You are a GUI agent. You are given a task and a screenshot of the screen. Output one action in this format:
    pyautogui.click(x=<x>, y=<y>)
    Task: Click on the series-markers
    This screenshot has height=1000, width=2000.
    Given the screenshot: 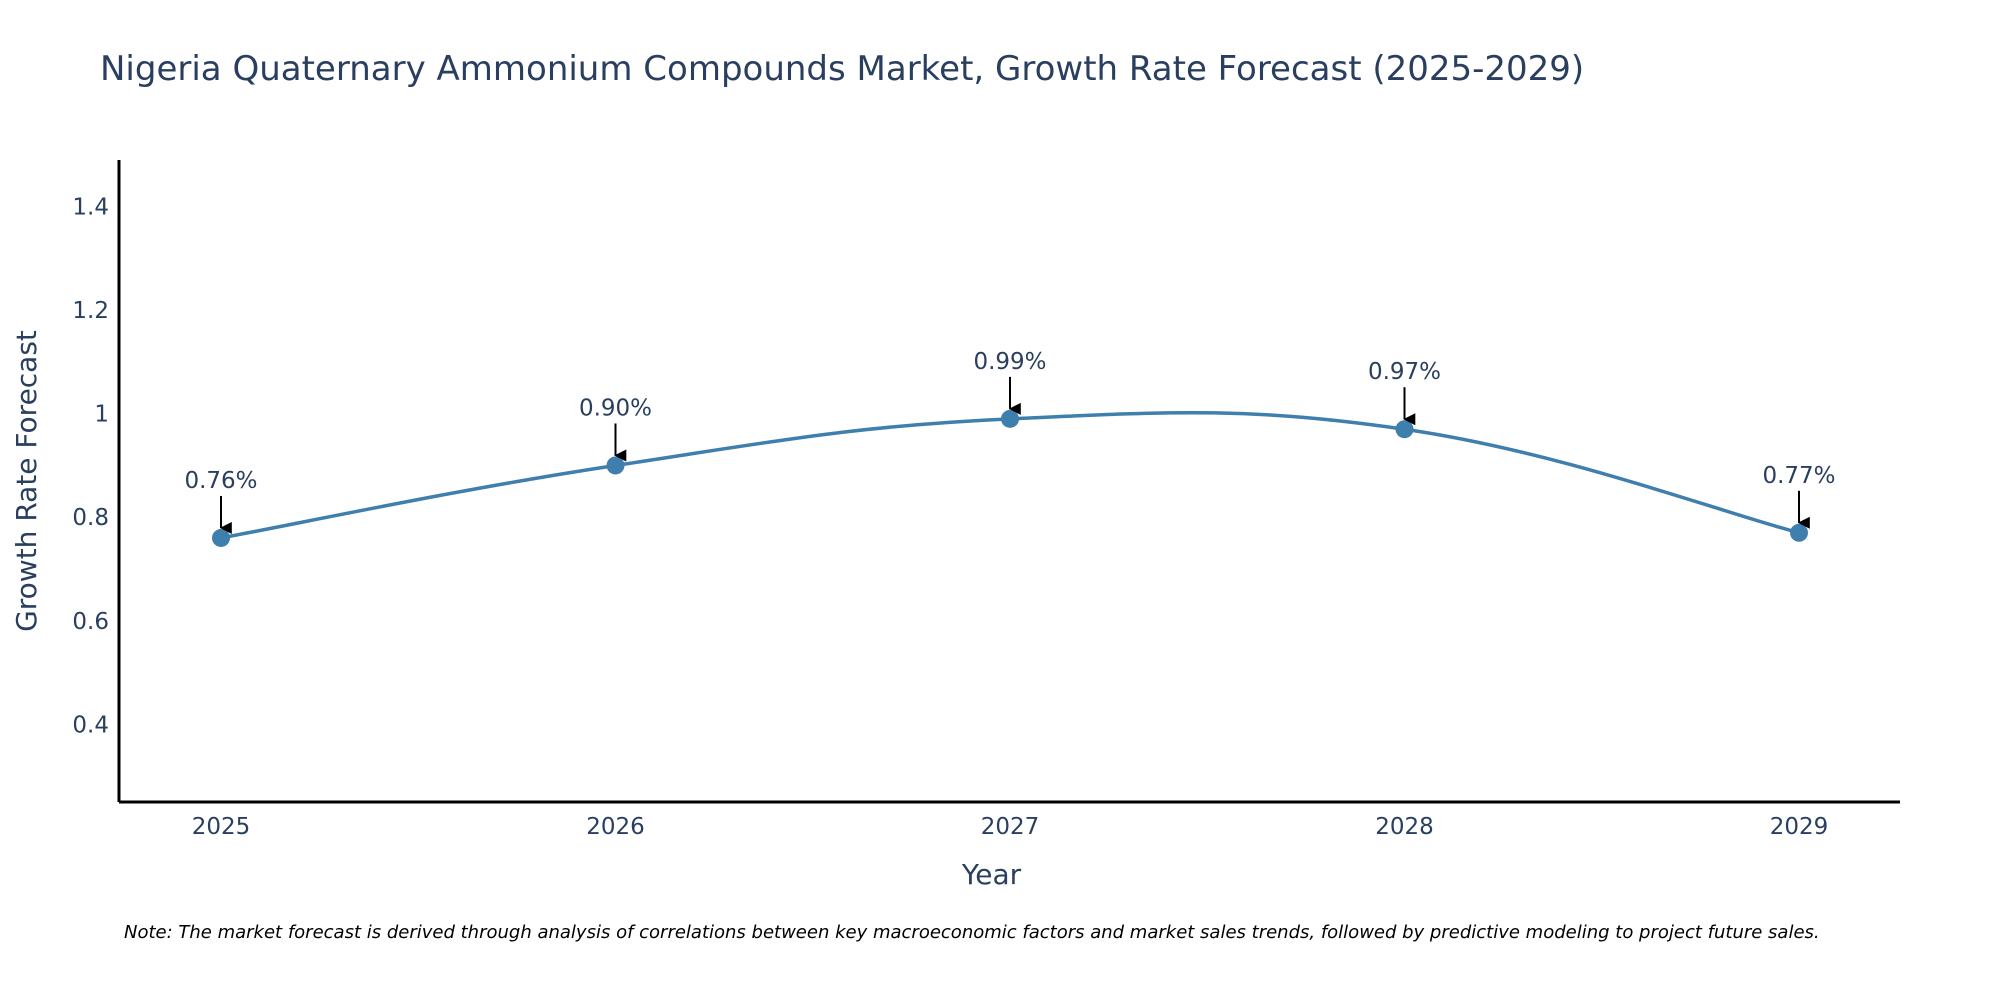 What is the action you would take?
    pyautogui.click(x=1010, y=478)
    